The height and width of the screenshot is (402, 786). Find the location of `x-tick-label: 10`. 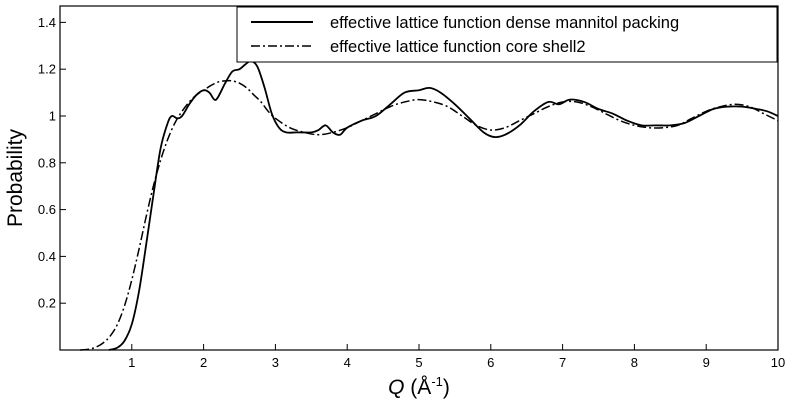

x-tick-label: 10 is located at coordinates (778, 362).